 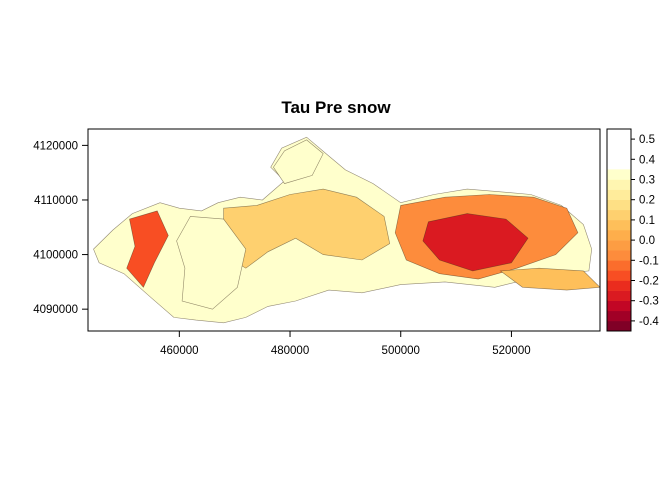 I want to click on legend-tick-label: -0.2, so click(x=649, y=282).